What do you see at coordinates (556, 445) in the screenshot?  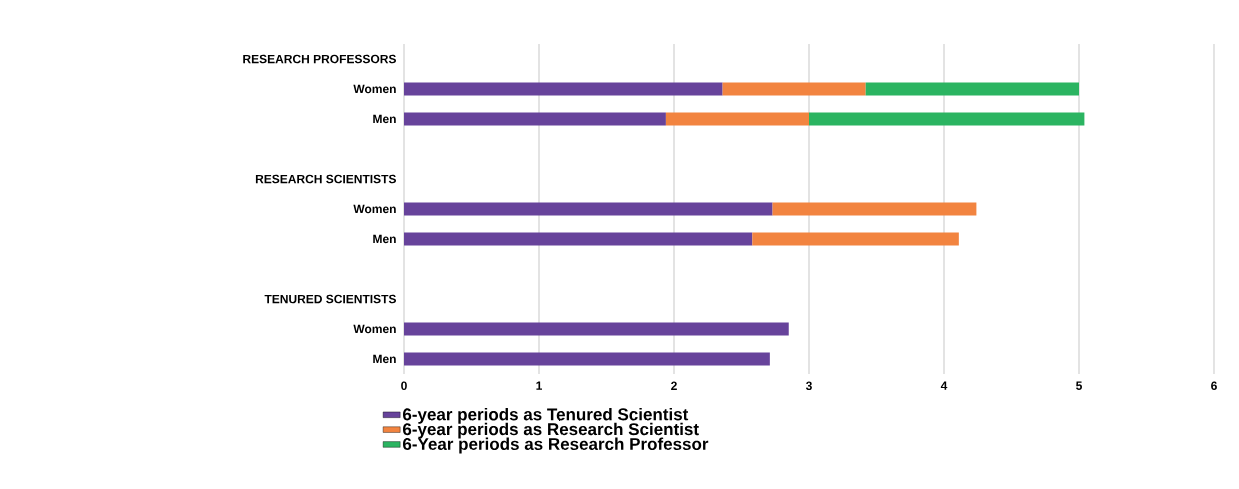 I see `legend-label: 6-Year periods as Research Professor` at bounding box center [556, 445].